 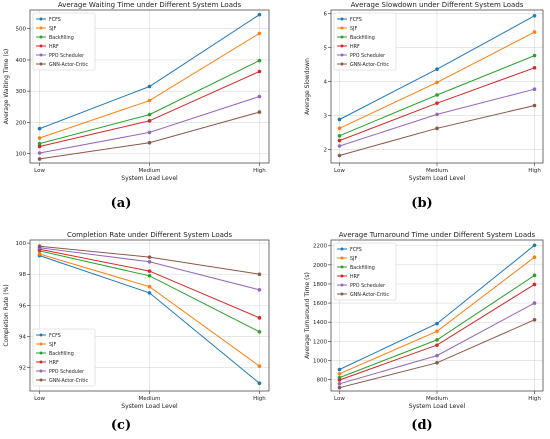 I want to click on y-axis-label: Completion Rate (%), so click(x=6, y=315).